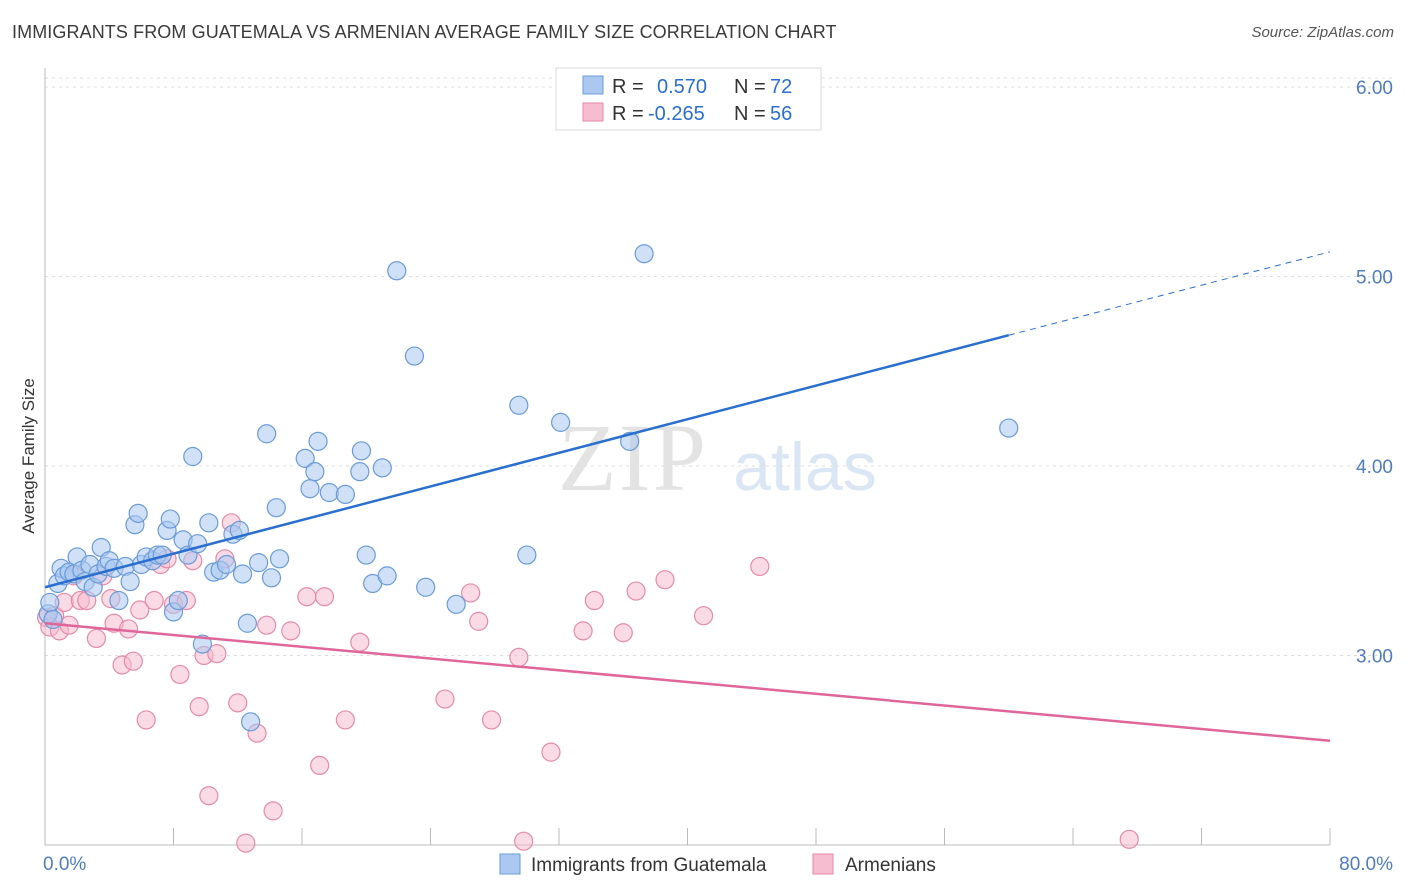  I want to click on guatemala-trend-extension, so click(1169, 293).